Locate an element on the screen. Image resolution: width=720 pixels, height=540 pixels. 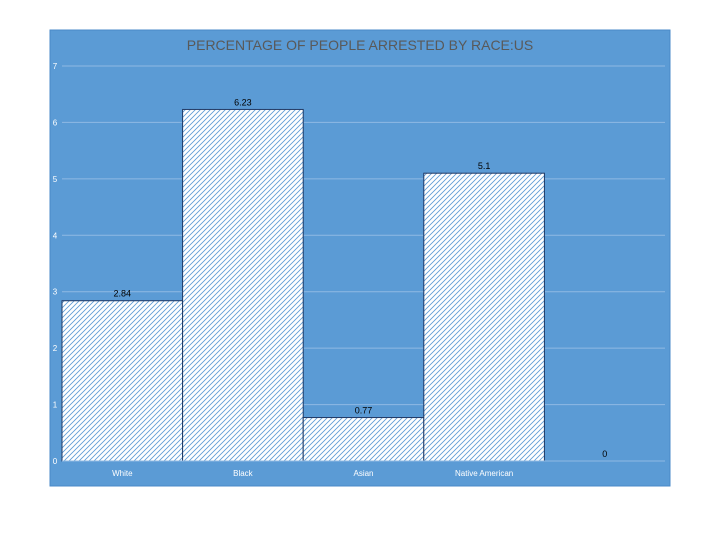
x-axis-ticks: White Black Asian Native American is located at coordinates (312, 473).